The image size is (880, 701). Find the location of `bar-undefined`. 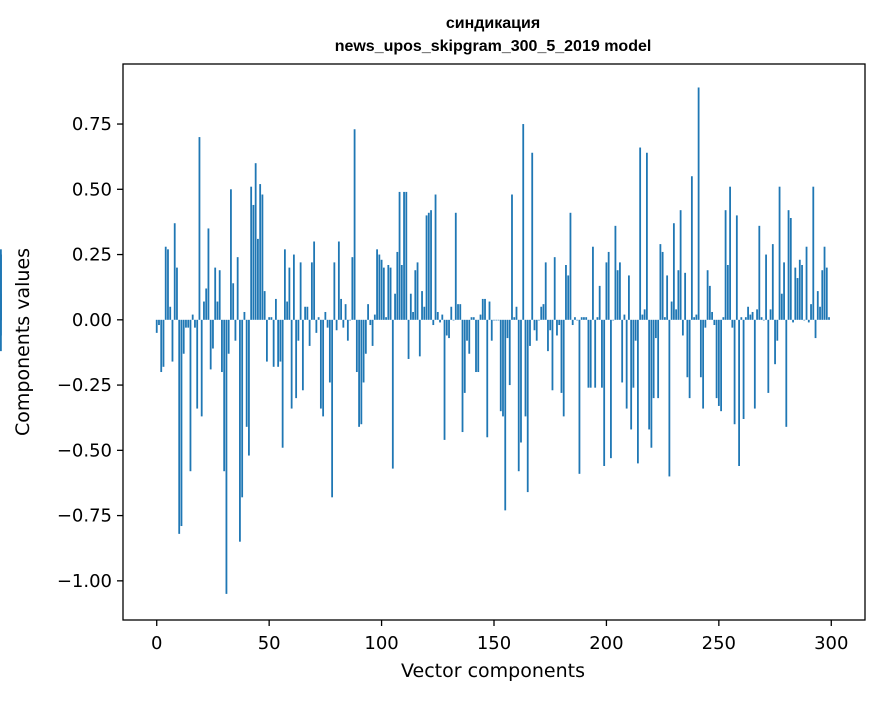

bar-undefined is located at coordinates (1, 284).